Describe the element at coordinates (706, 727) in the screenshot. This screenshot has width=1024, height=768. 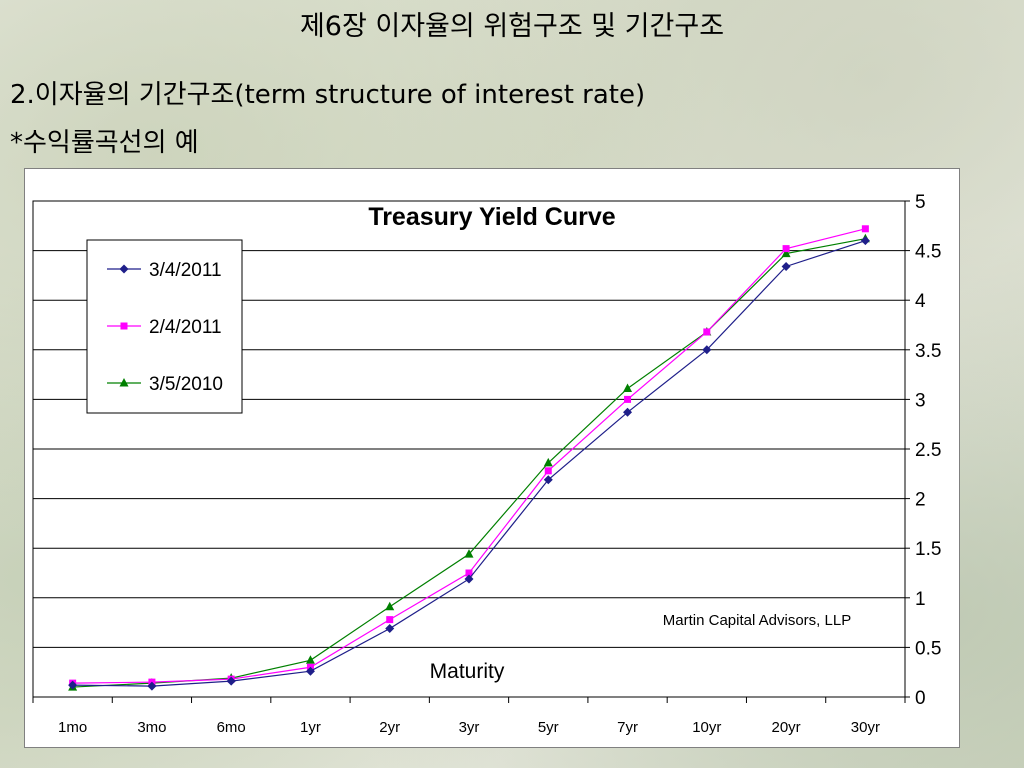
I see `x-tick-label: 10yr` at that location.